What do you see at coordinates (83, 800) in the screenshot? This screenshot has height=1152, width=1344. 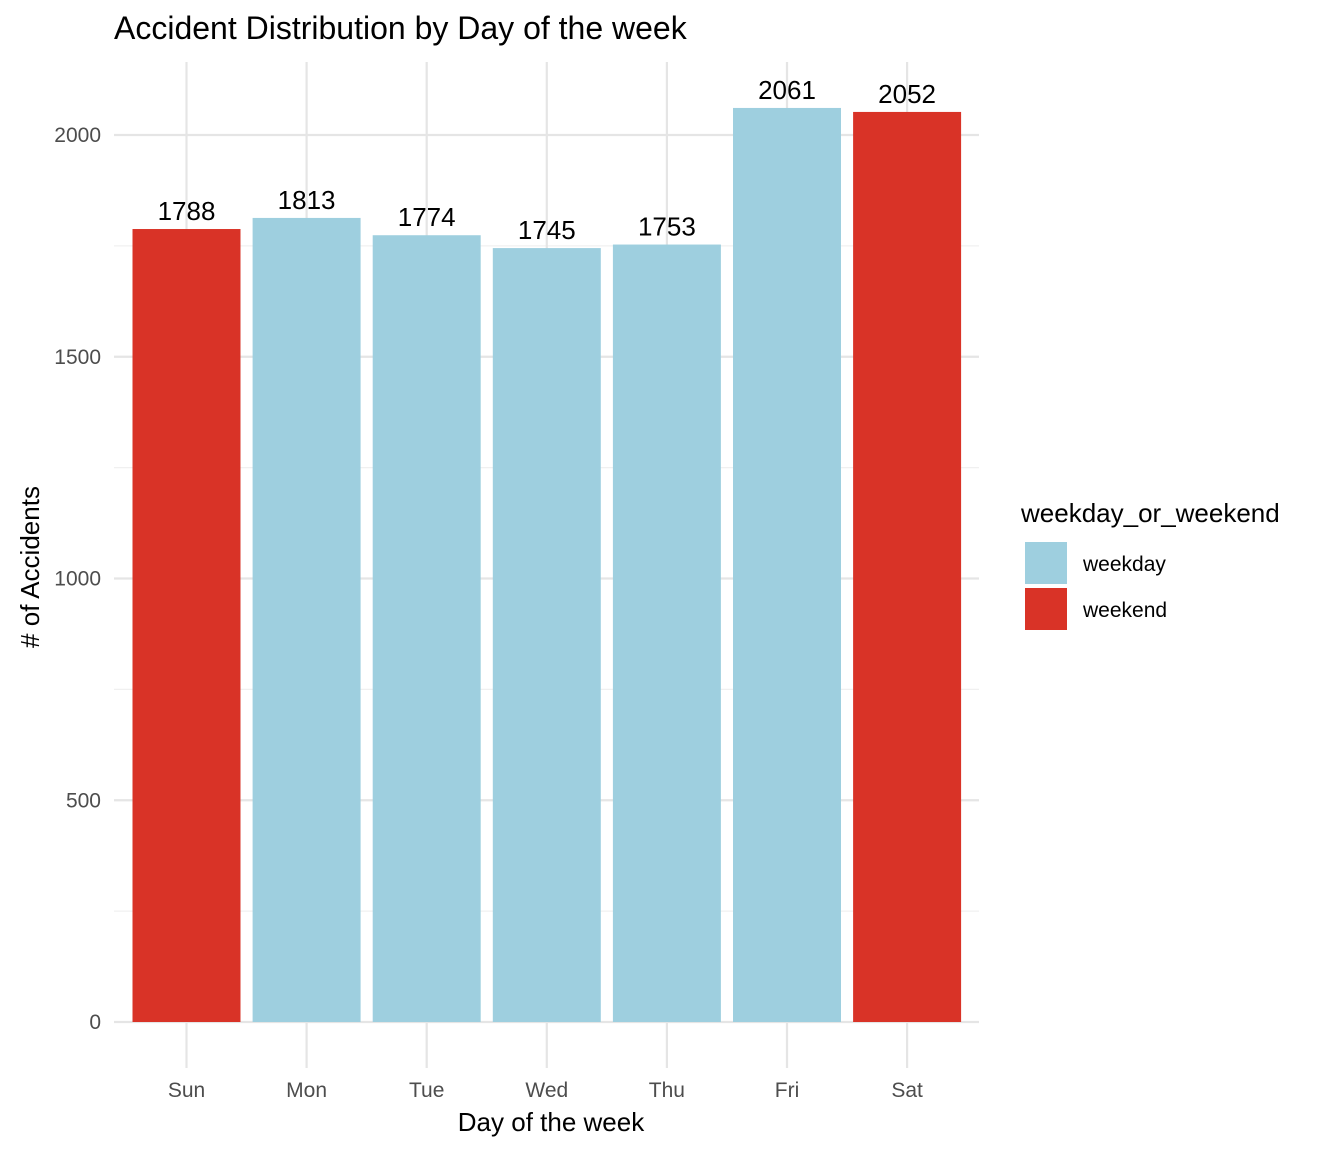 I see `y-tick-label: 500` at bounding box center [83, 800].